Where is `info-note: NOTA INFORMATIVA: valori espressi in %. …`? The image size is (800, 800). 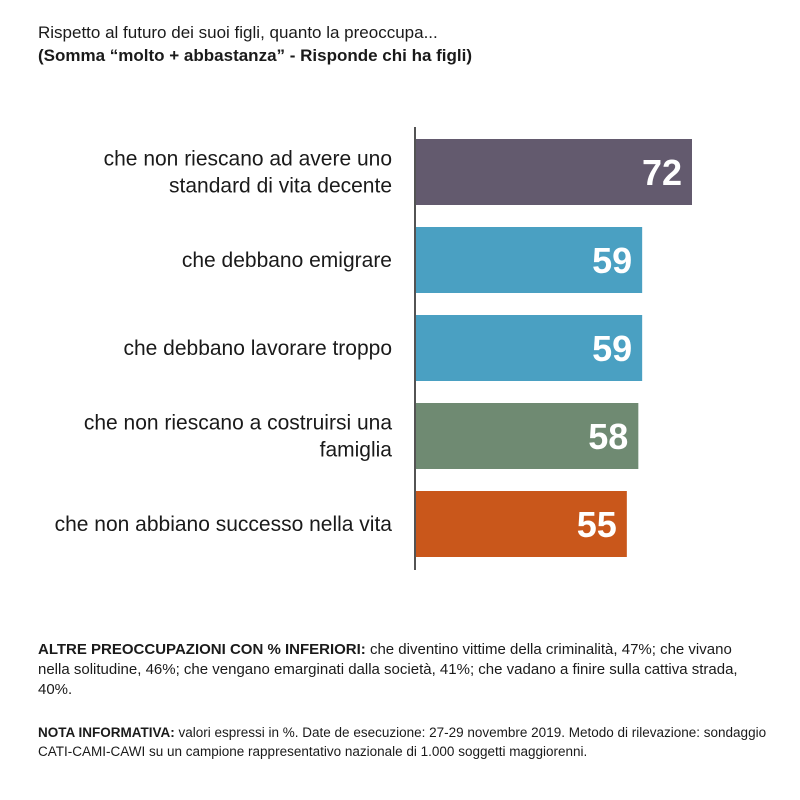 info-note: NOTA INFORMATIVA: valori espressi in %. … is located at coordinates (408, 742).